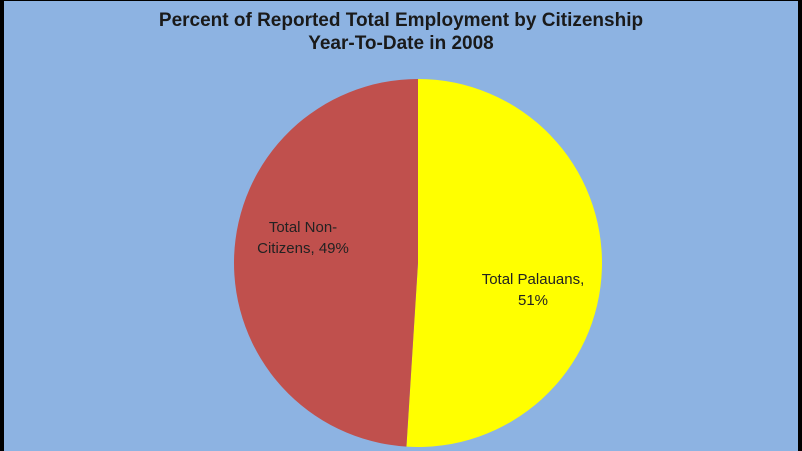 This screenshot has height=451, width=802. Describe the element at coordinates (303, 238) in the screenshot. I see `pie-label-total-non-citizens: Total Non- Citizens, 49%` at that location.